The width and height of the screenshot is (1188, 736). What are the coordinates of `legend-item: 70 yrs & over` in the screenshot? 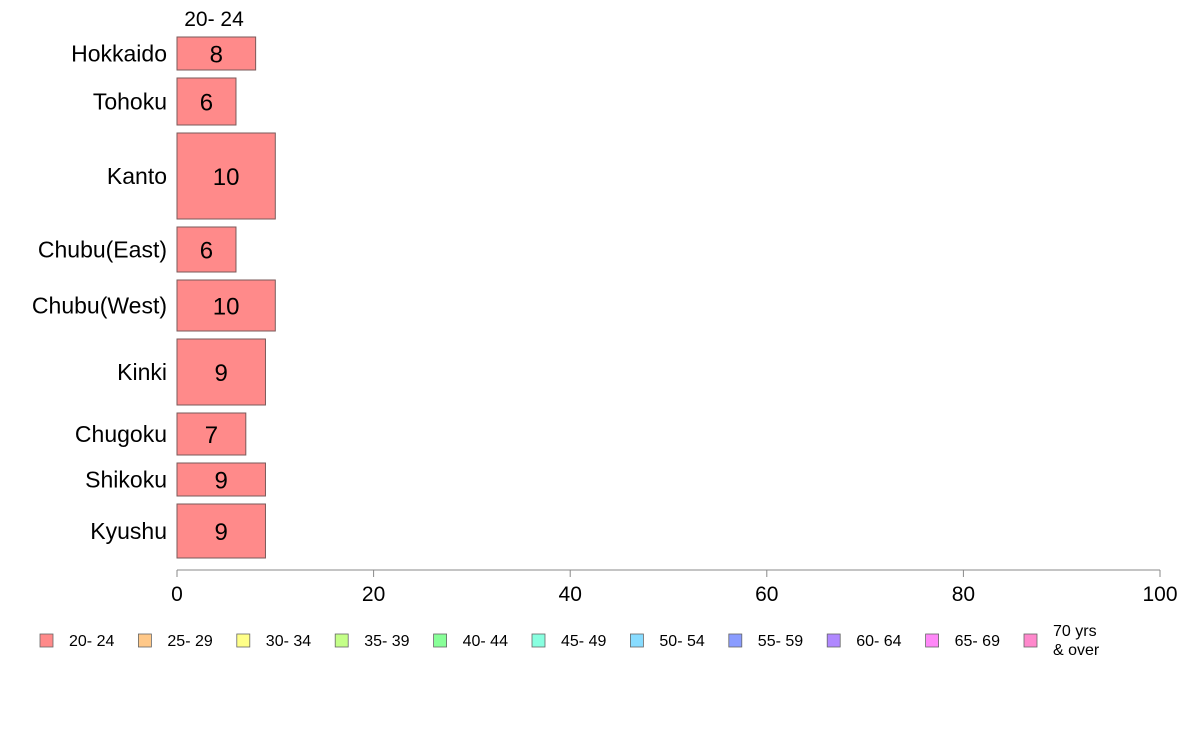 It's located at (1061, 641).